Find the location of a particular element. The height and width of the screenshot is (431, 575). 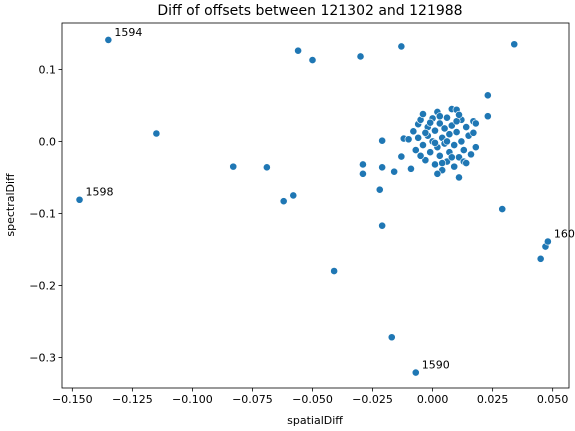

y-axis-label: spectralDiff is located at coordinates (10, 205).